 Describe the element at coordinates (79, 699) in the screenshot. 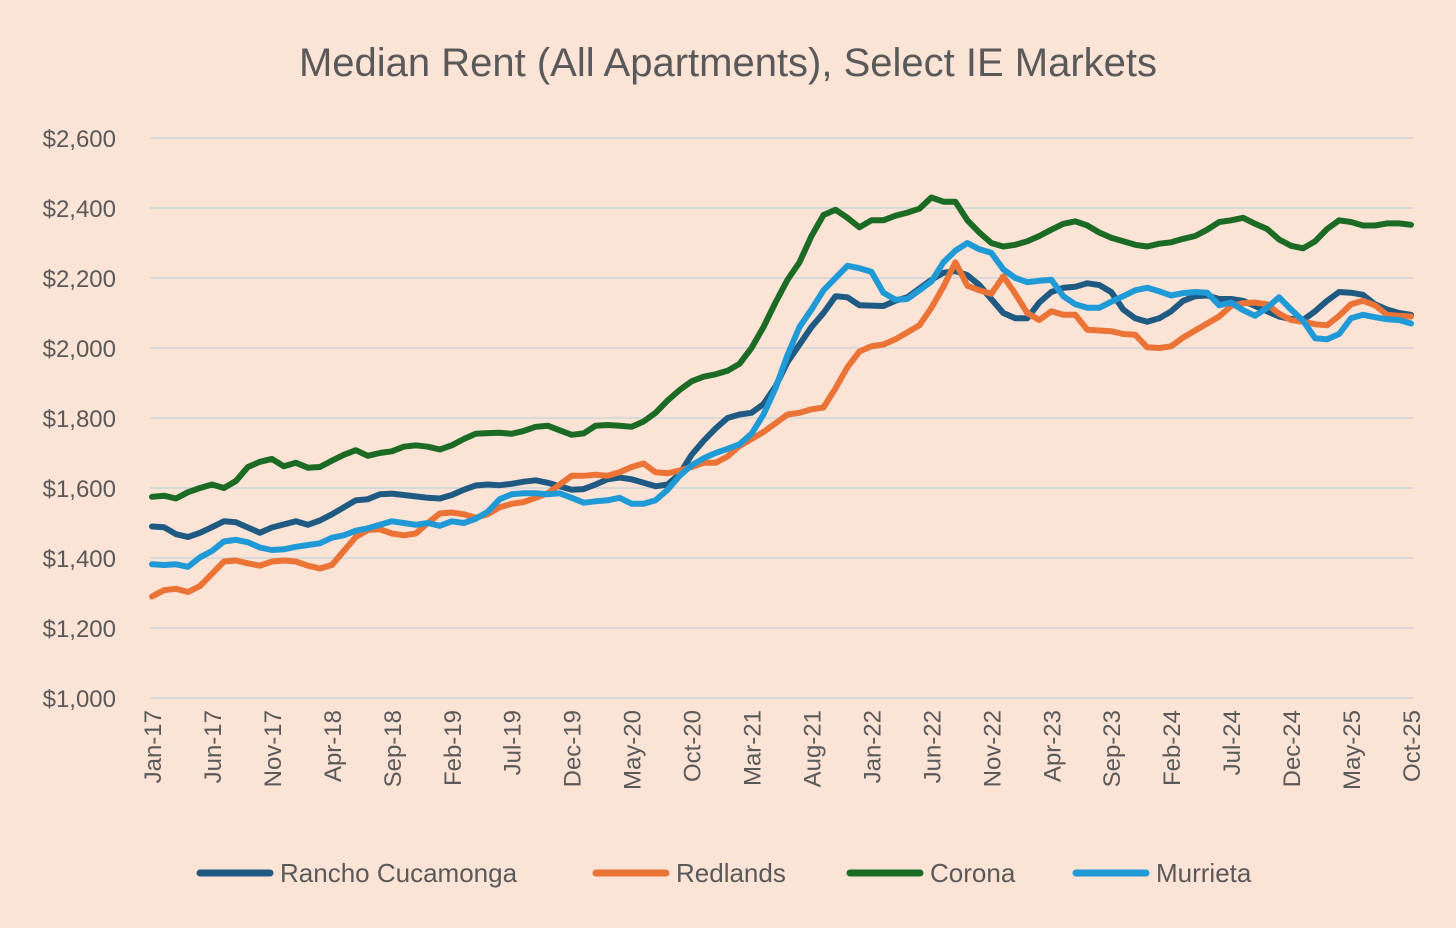

I see `y-tick-label: $1,000` at that location.